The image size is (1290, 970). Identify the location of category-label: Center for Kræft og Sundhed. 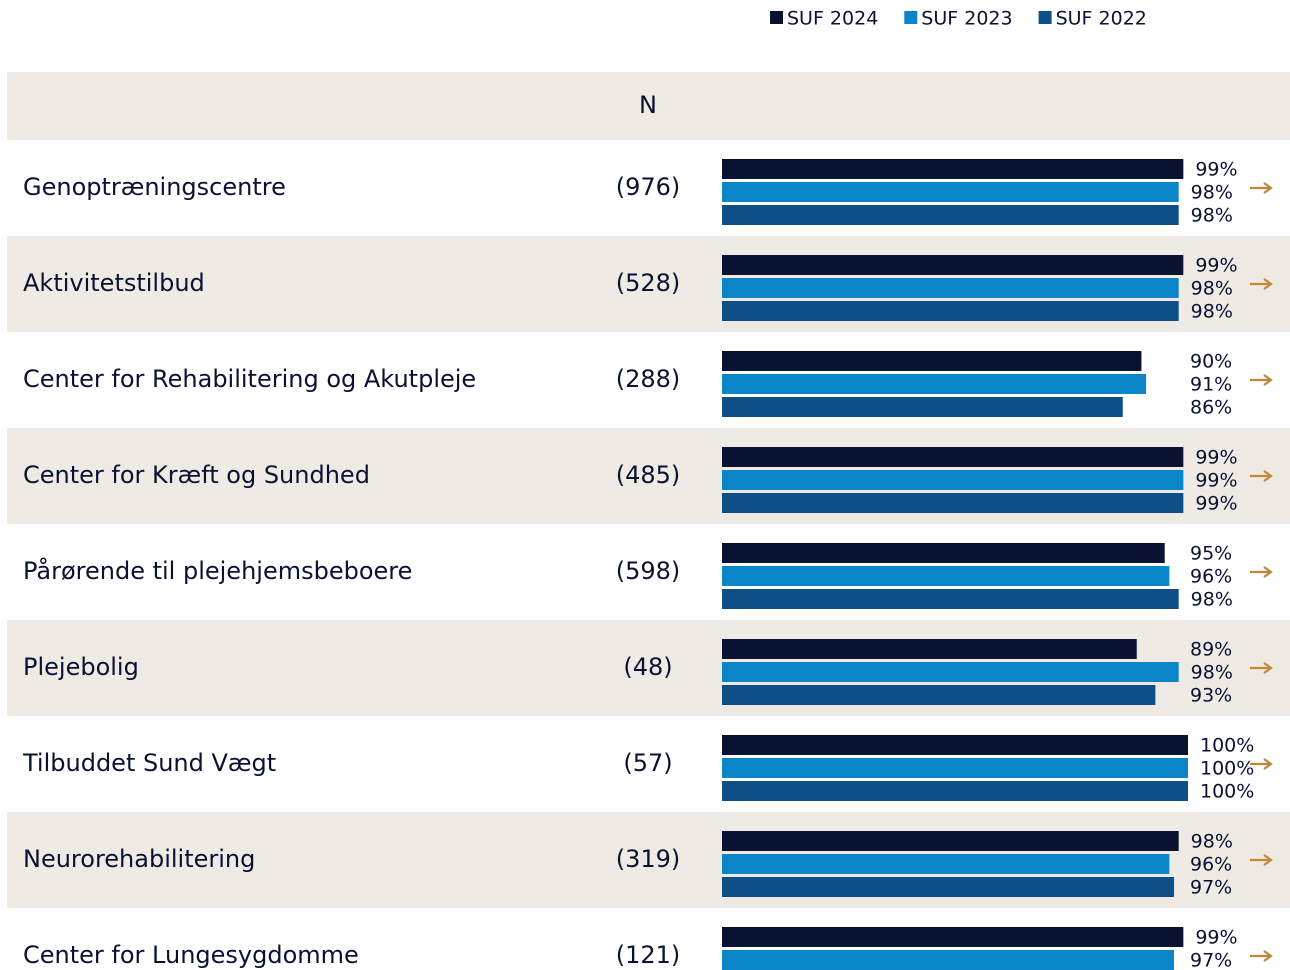
(196, 475).